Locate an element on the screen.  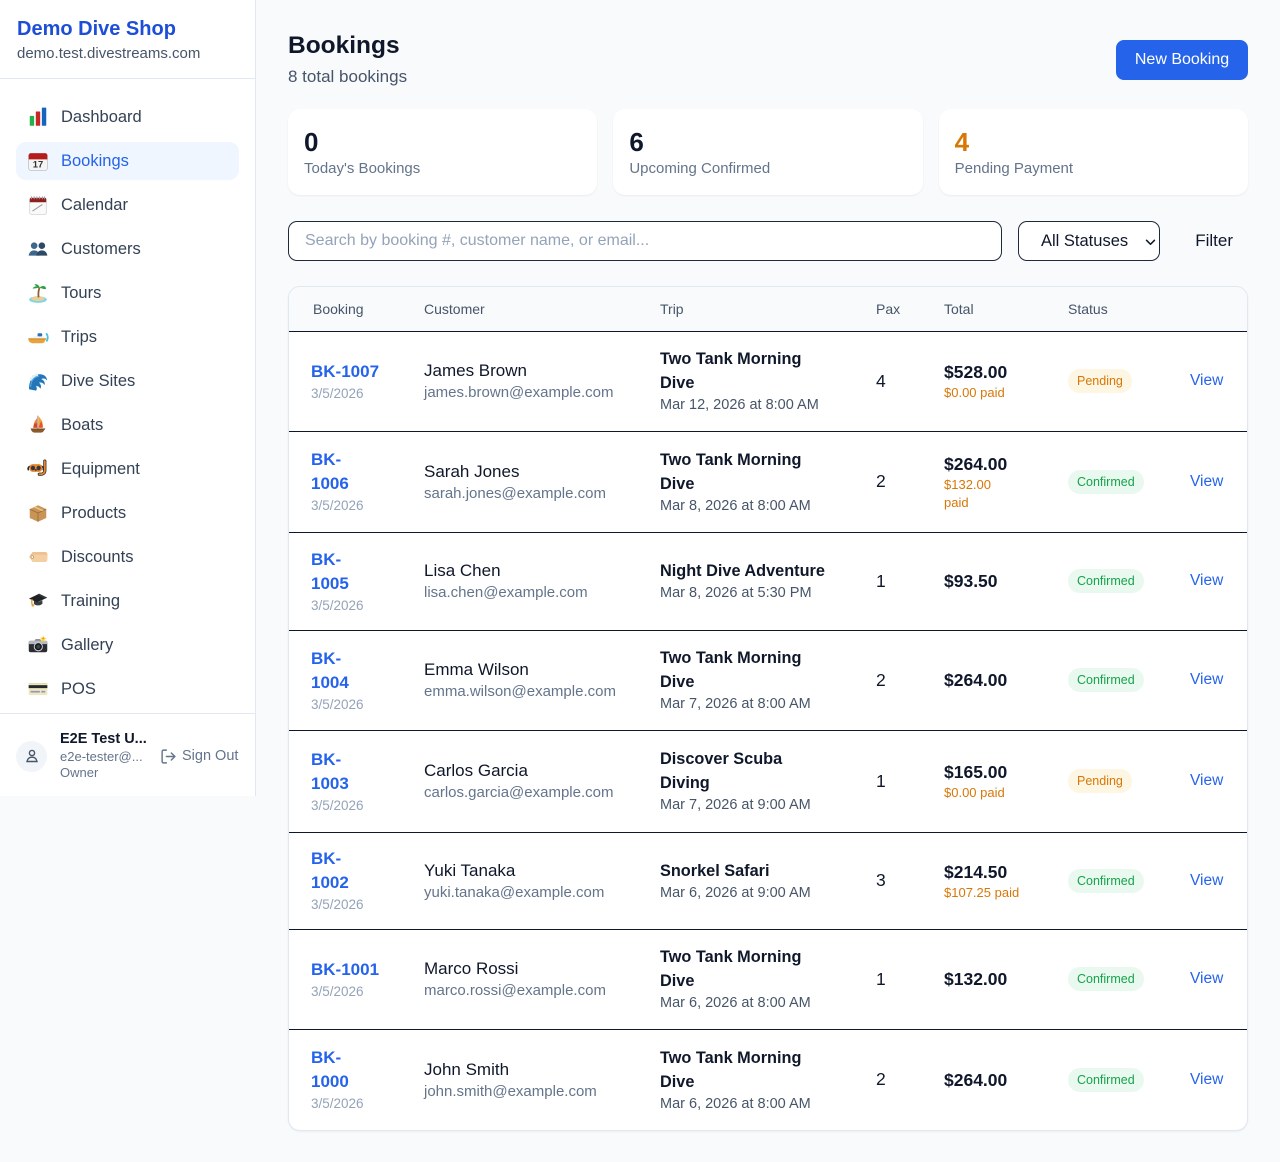
svg-text: 17 is located at coordinates (38, 165).